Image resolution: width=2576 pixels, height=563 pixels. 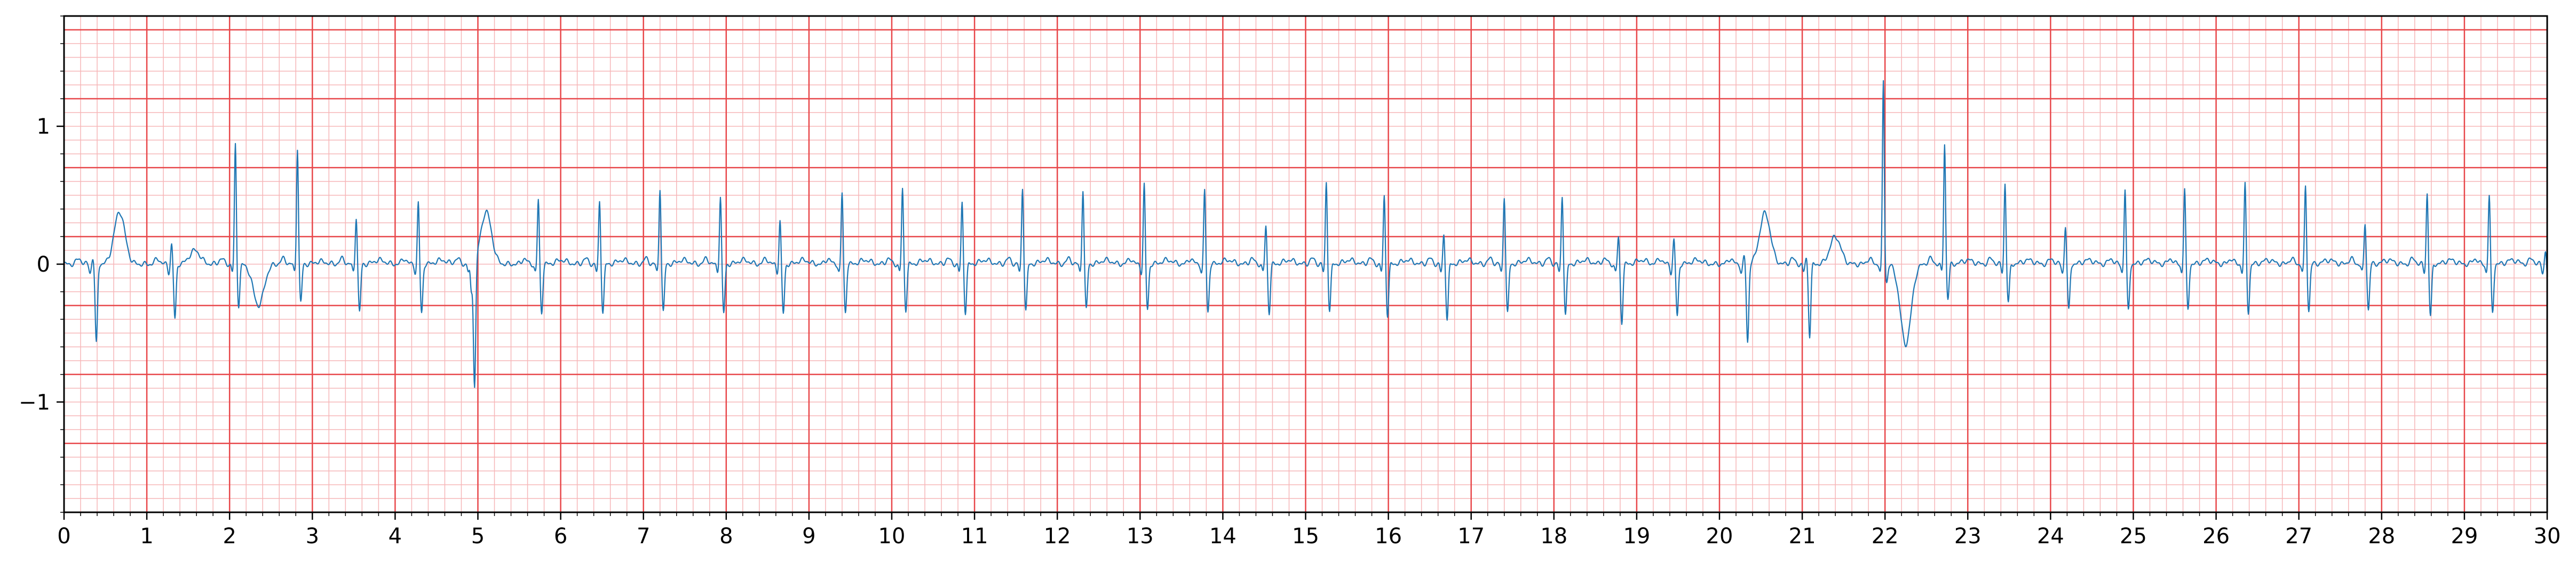 I want to click on x-tick-label: 27, so click(x=2298, y=536).